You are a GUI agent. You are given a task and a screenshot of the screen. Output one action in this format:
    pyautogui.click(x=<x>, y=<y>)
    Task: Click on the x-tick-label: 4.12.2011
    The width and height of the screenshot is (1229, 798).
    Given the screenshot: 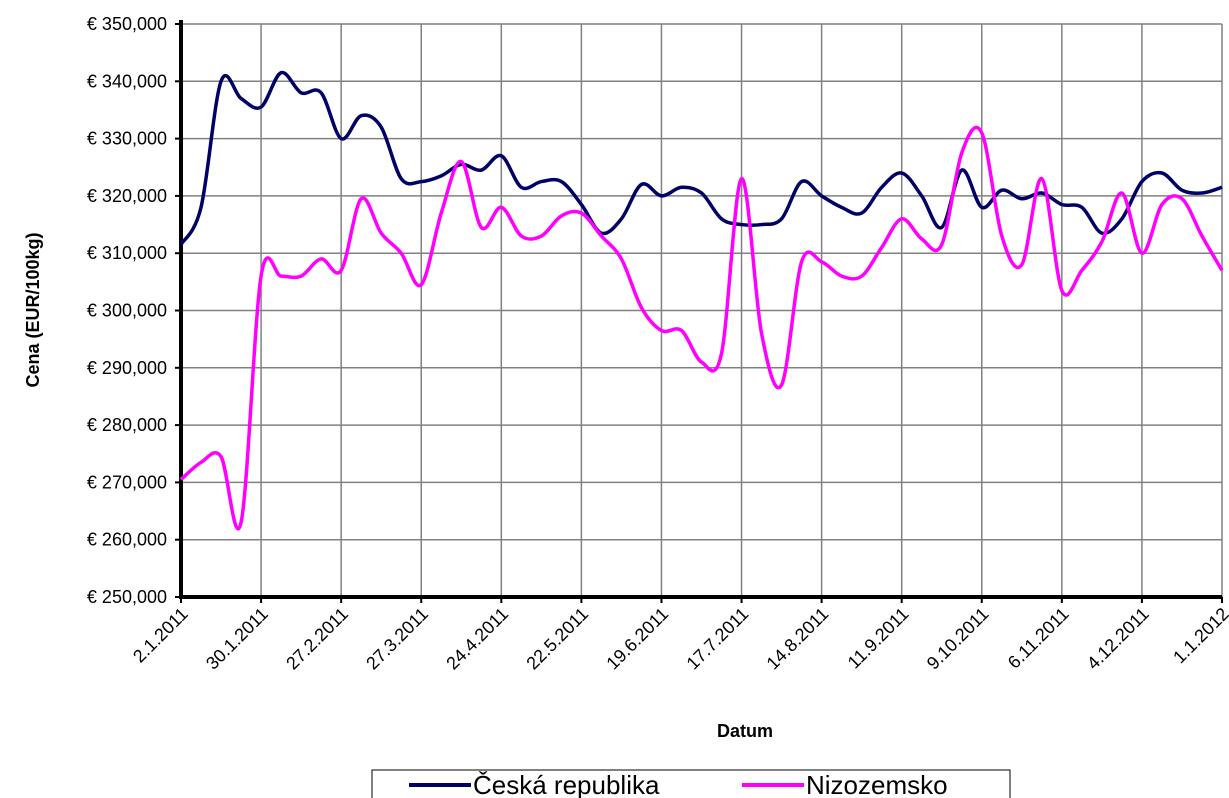 What is the action you would take?
    pyautogui.click(x=1118, y=639)
    